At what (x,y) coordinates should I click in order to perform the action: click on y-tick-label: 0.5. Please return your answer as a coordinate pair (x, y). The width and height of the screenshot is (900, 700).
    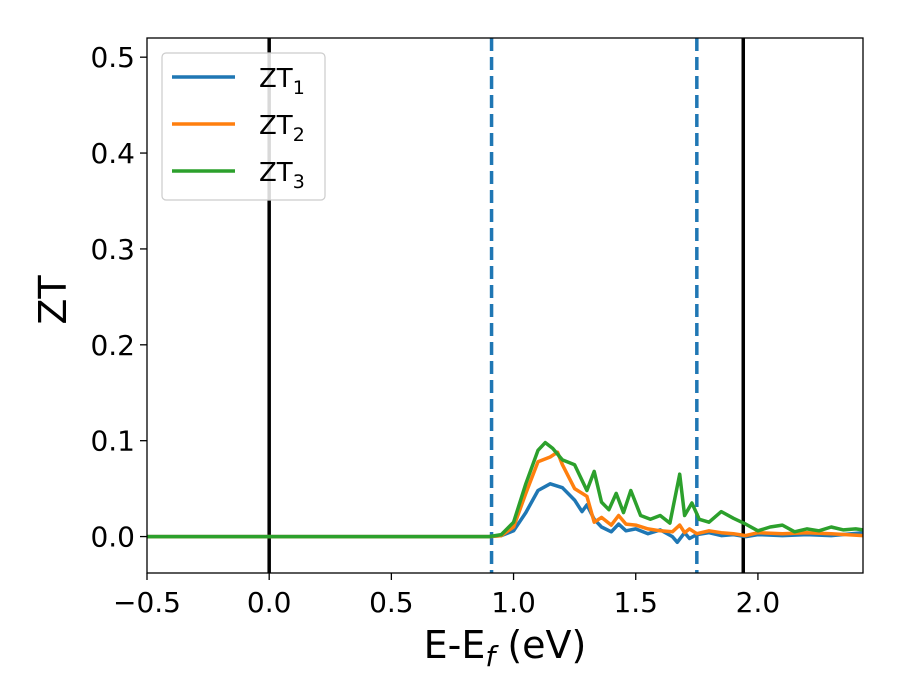
    Looking at the image, I should click on (112, 57).